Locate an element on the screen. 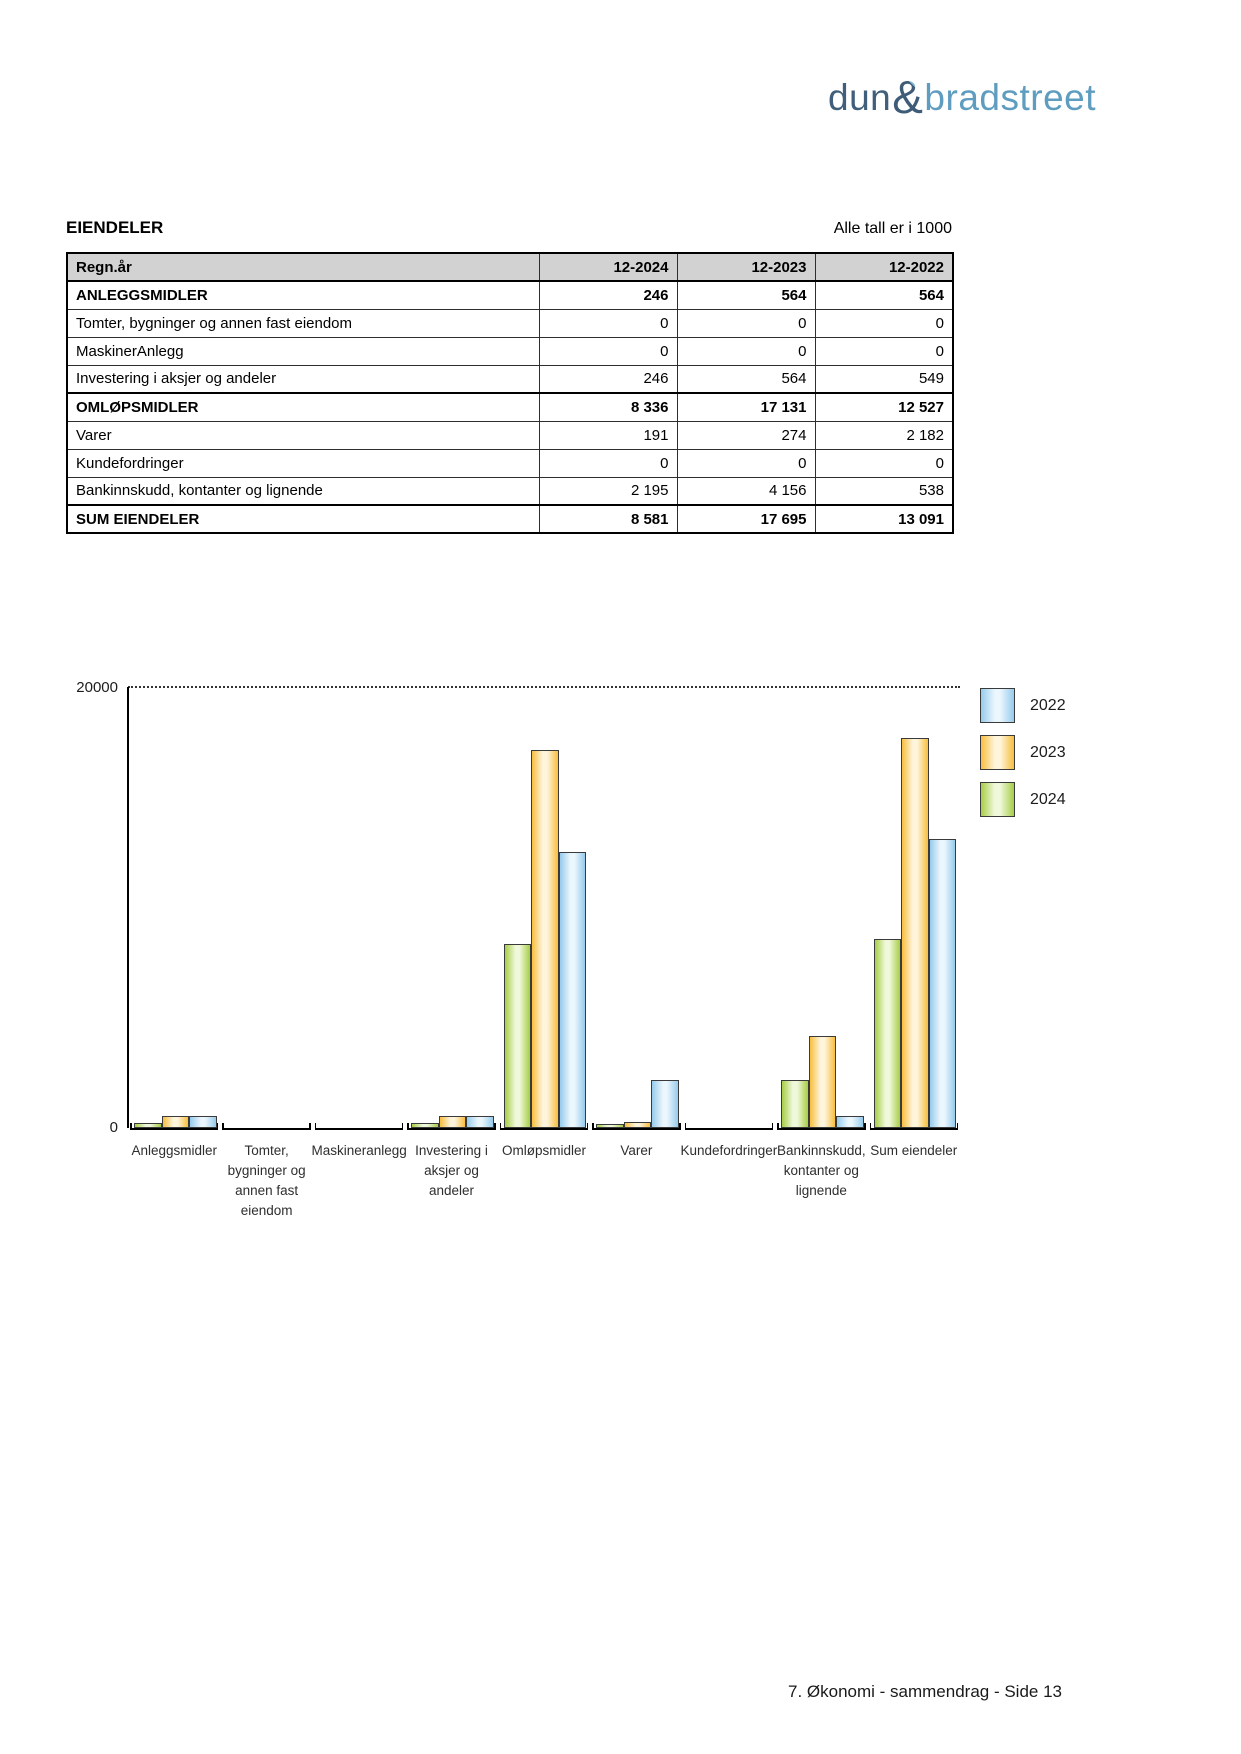  row-label: Varer is located at coordinates (303, 435).